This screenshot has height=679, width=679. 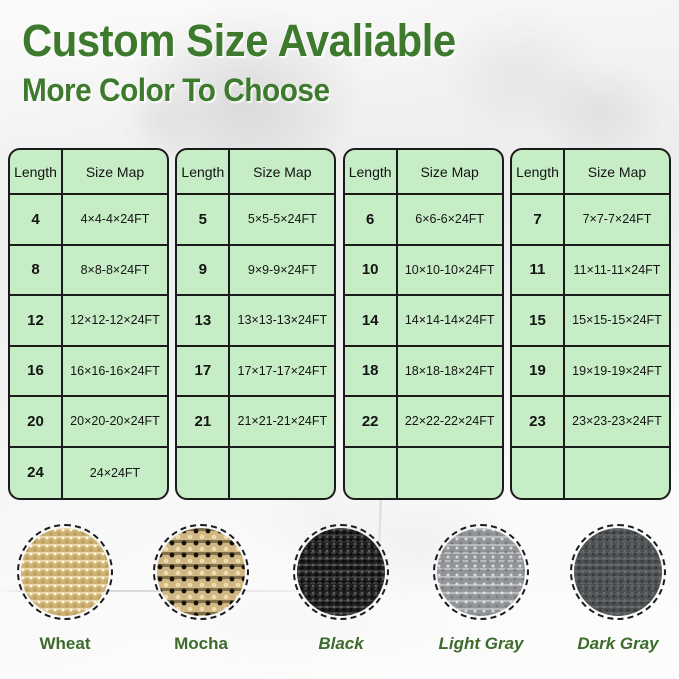 What do you see at coordinates (115, 421) in the screenshot?
I see `cell-size-map: 20×20-20×24FT` at bounding box center [115, 421].